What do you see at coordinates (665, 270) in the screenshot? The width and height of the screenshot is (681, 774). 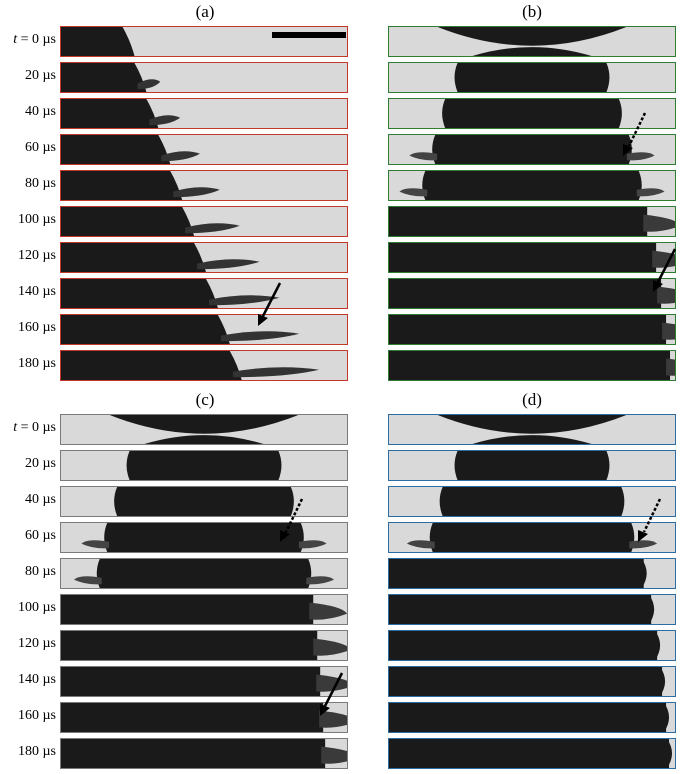 I see `arrow-solid-b` at bounding box center [665, 270].